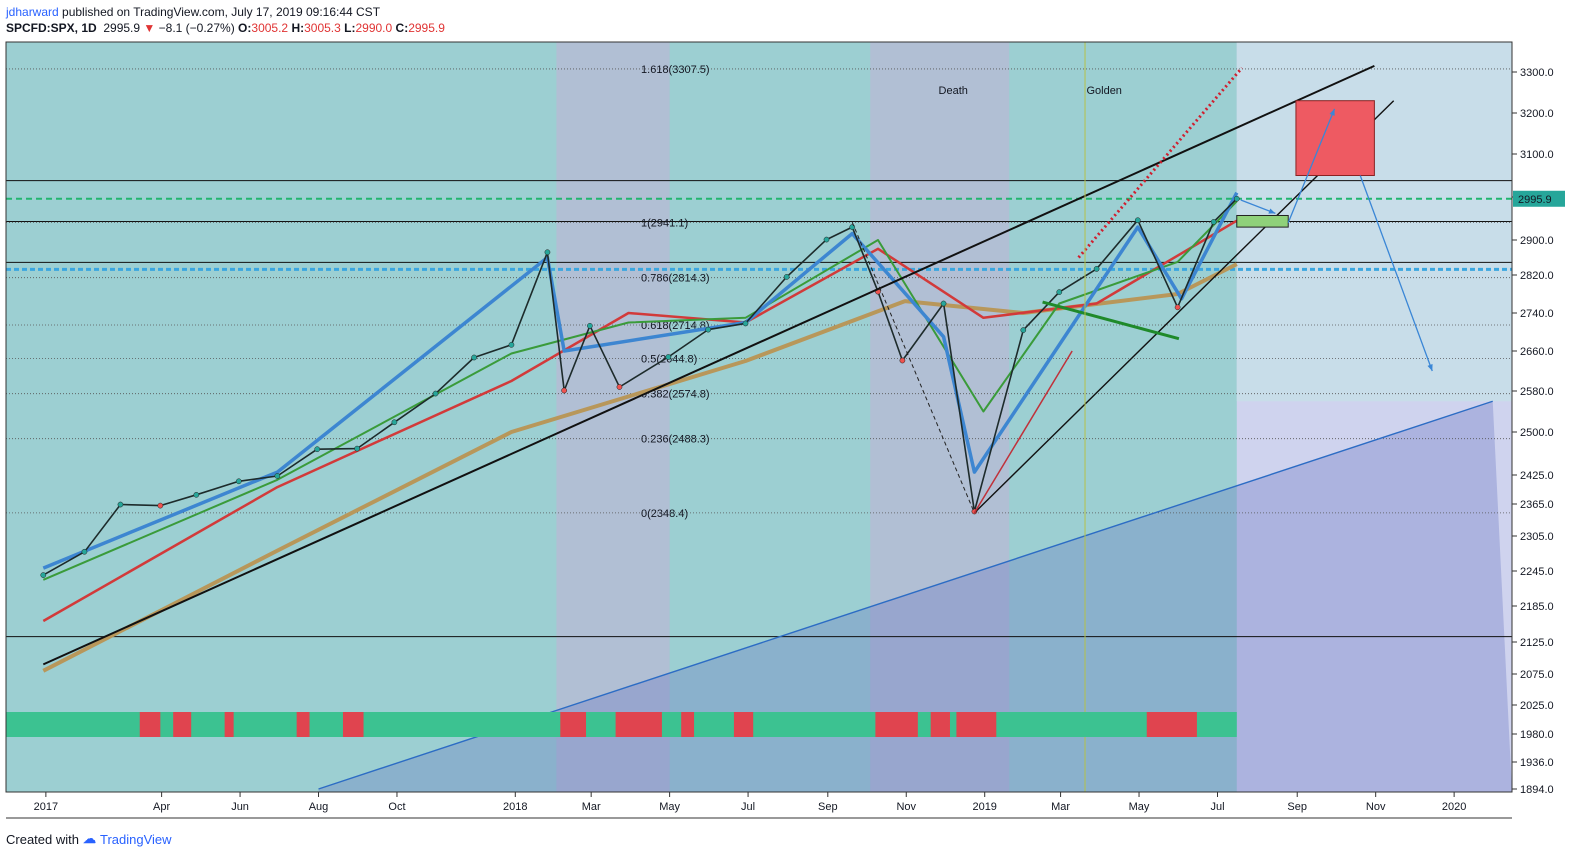  Describe the element at coordinates (591, 807) in the screenshot. I see `x-tick-label: Mar` at that location.